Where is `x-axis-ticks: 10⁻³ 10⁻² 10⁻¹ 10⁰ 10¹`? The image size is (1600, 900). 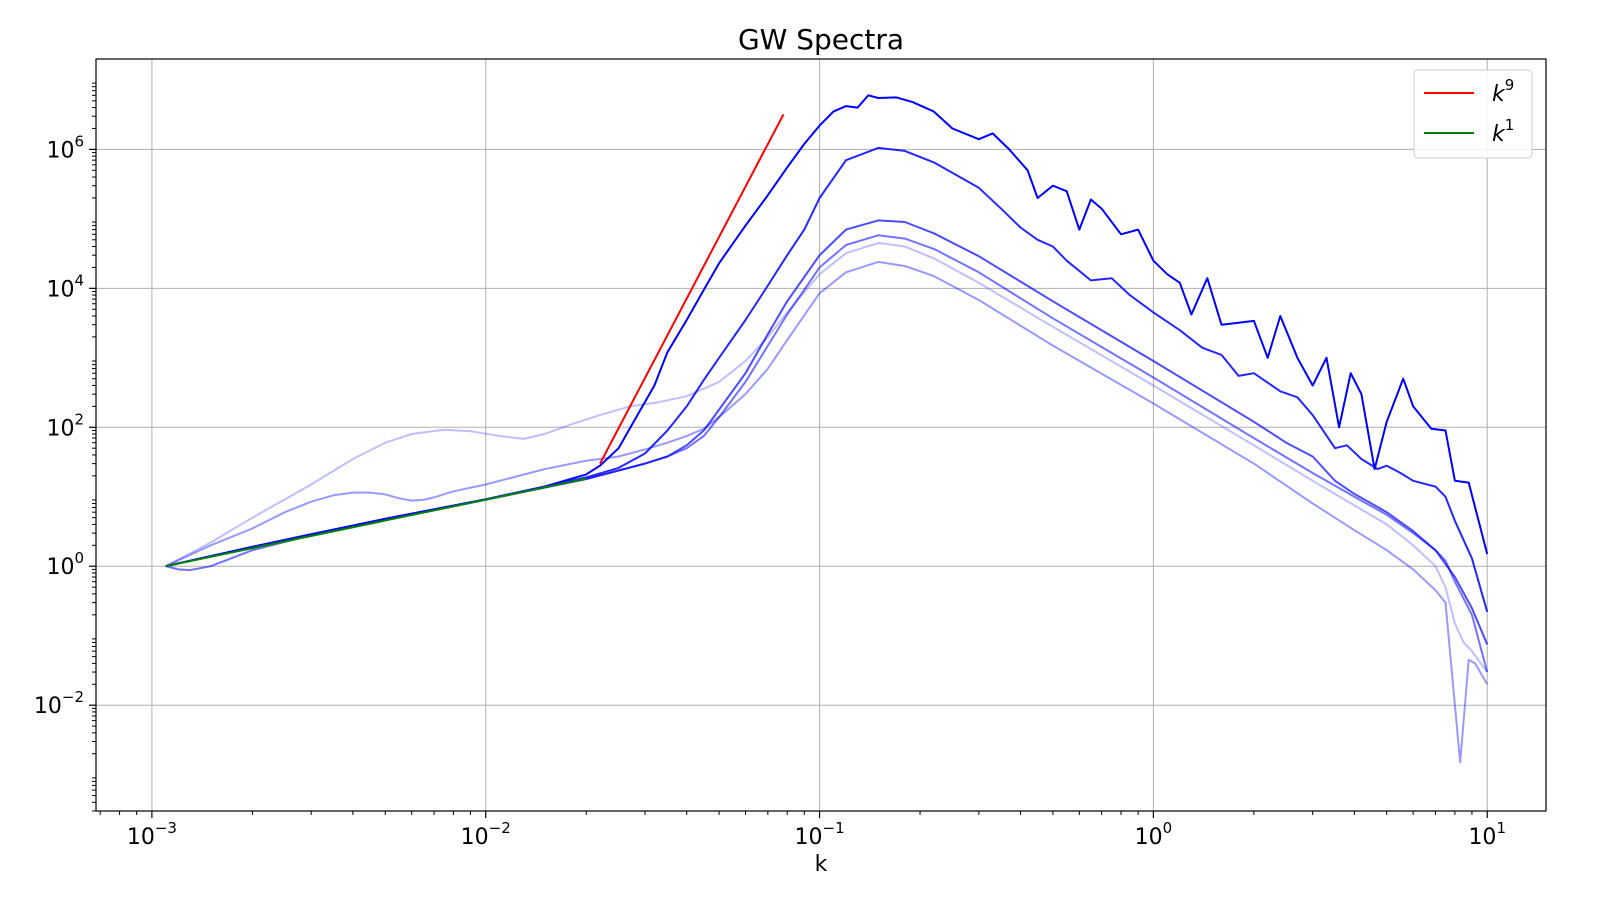 x-axis-ticks: 10⁻³ 10⁻² 10⁻¹ 10⁰ 10¹ is located at coordinates (802, 830).